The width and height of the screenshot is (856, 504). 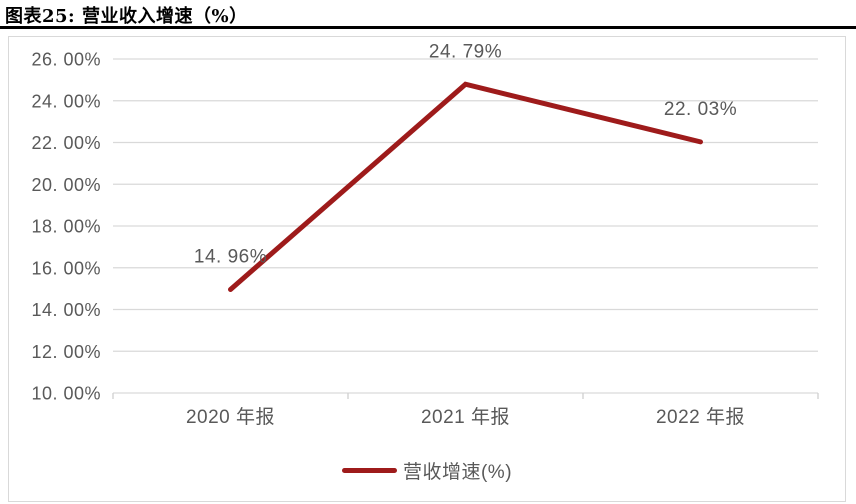 I want to click on y-tick-label: 10. 00%, so click(x=66, y=394).